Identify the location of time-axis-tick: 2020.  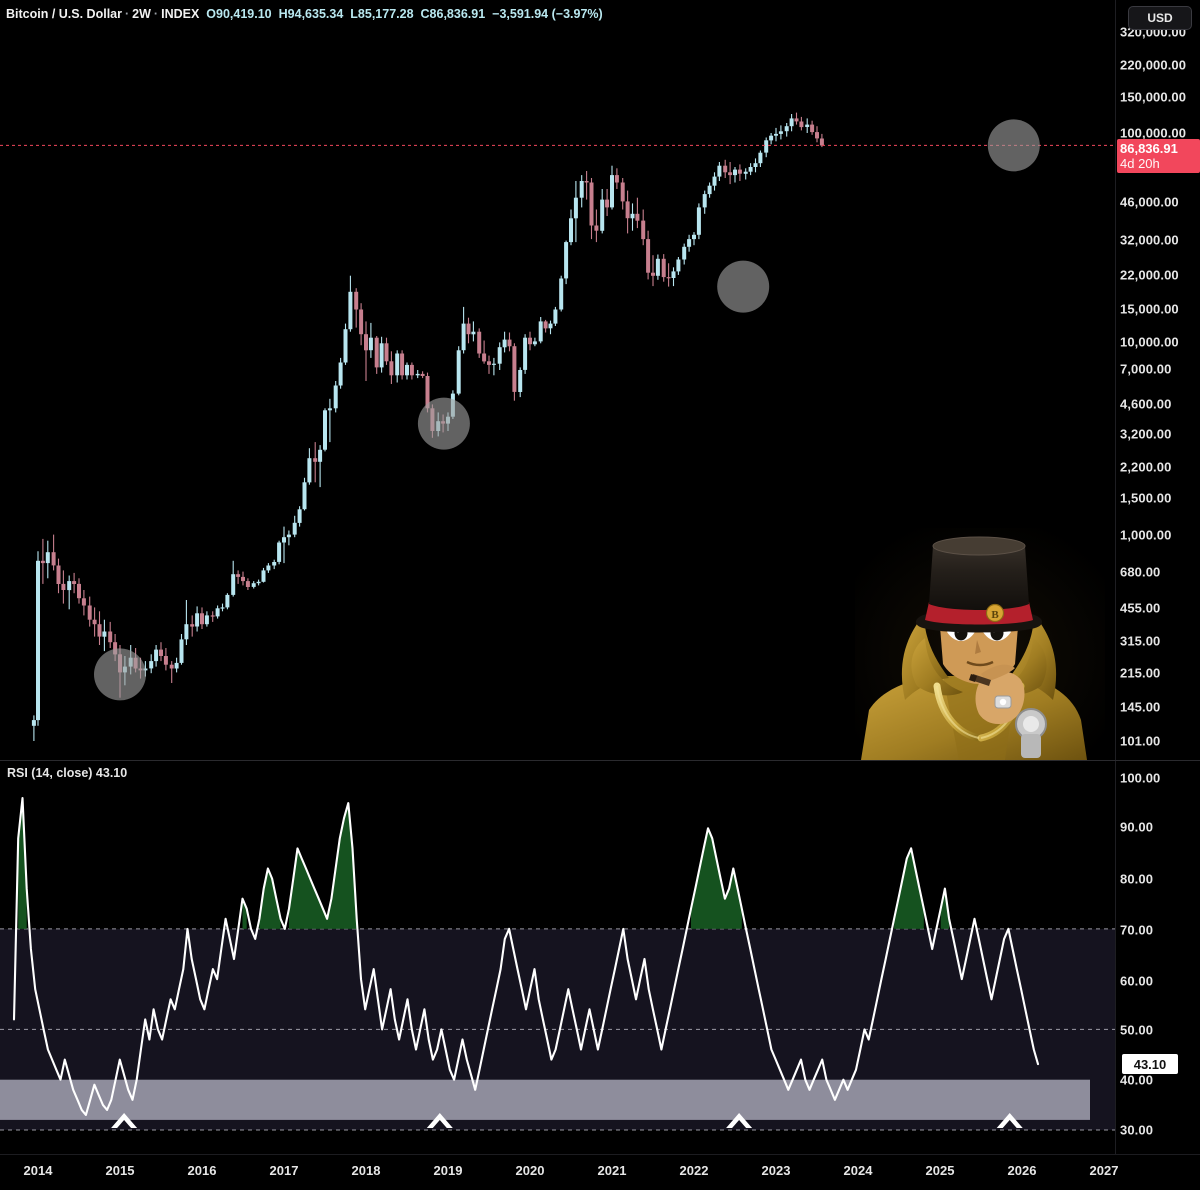
(530, 1170).